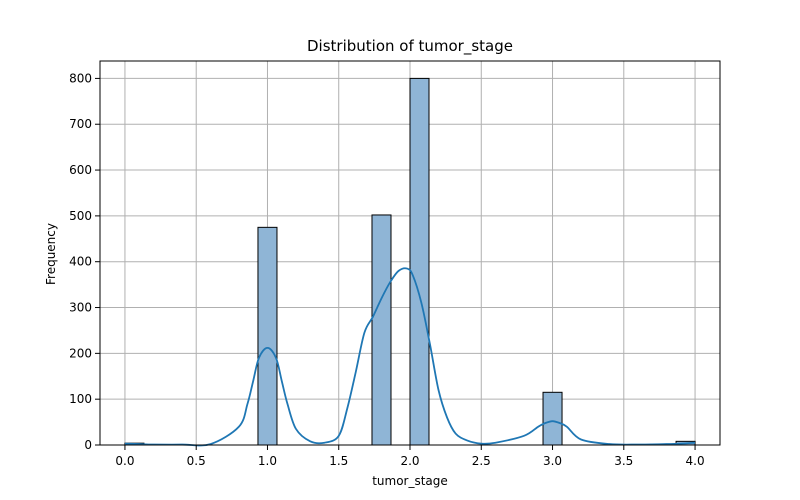  Describe the element at coordinates (80, 78) in the screenshot. I see `y-tick-label: 800` at that location.